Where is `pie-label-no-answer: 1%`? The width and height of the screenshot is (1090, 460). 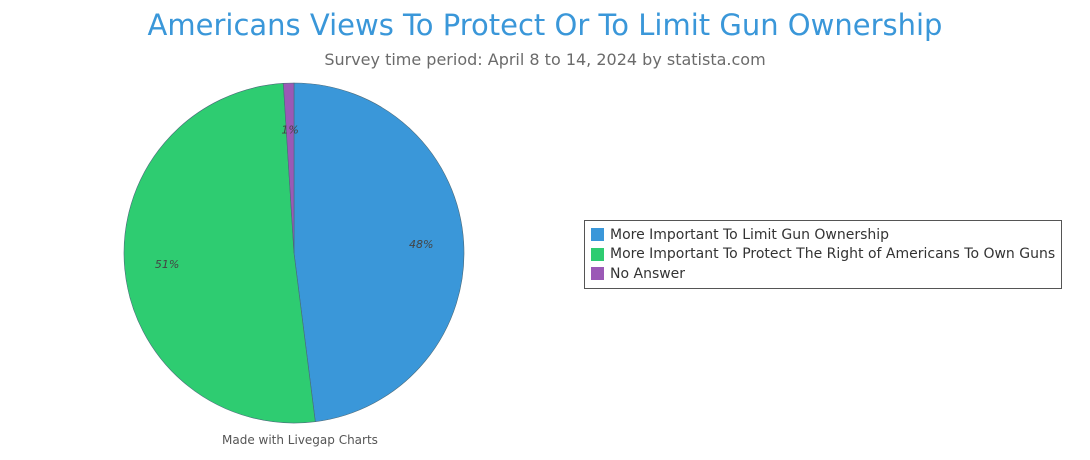 pie-label-no-answer: 1% is located at coordinates (289, 130).